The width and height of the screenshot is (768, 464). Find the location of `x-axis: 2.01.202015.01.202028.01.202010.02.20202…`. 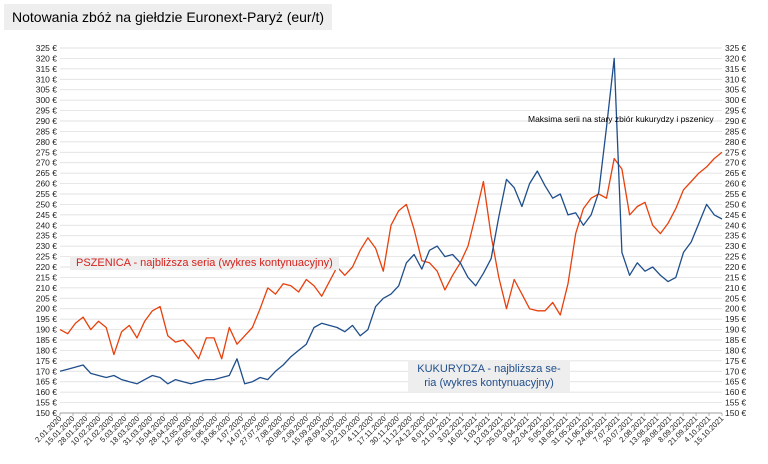

x-axis: 2.01.202015.01.202028.01.202010.02.20202… is located at coordinates (379, 430).